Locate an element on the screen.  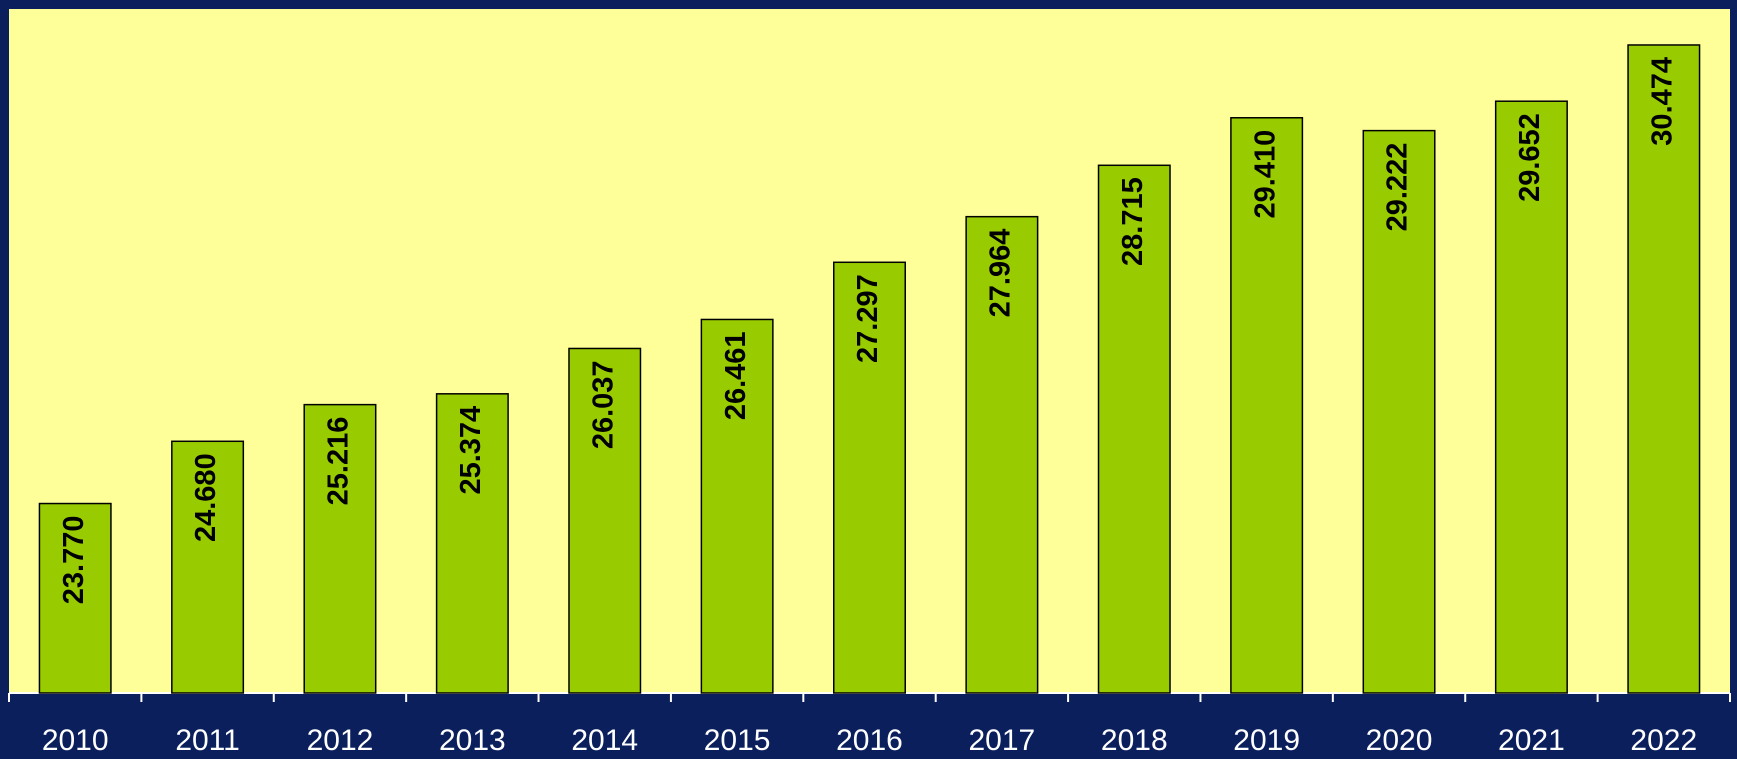
x-tick-label: 2022 is located at coordinates (1663, 740).